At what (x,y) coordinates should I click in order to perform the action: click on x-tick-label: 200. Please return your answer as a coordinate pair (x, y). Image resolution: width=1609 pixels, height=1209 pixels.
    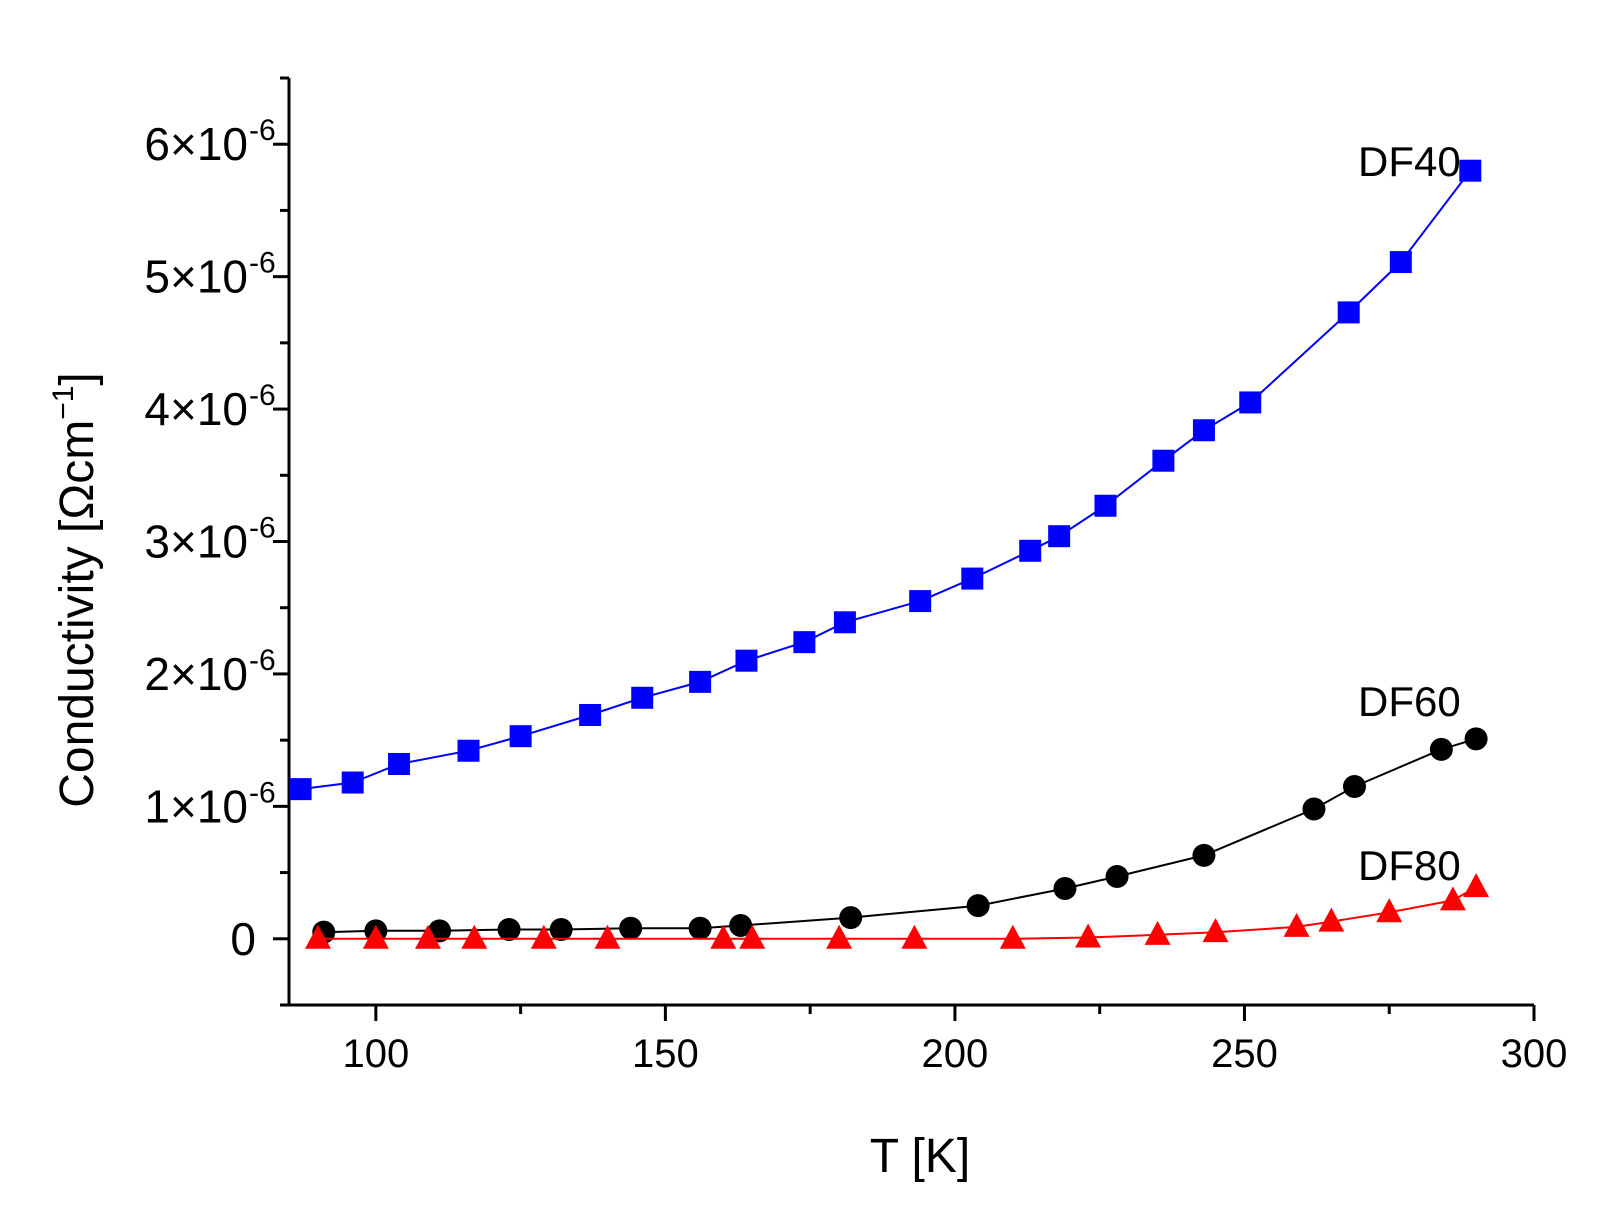
    Looking at the image, I should click on (955, 1054).